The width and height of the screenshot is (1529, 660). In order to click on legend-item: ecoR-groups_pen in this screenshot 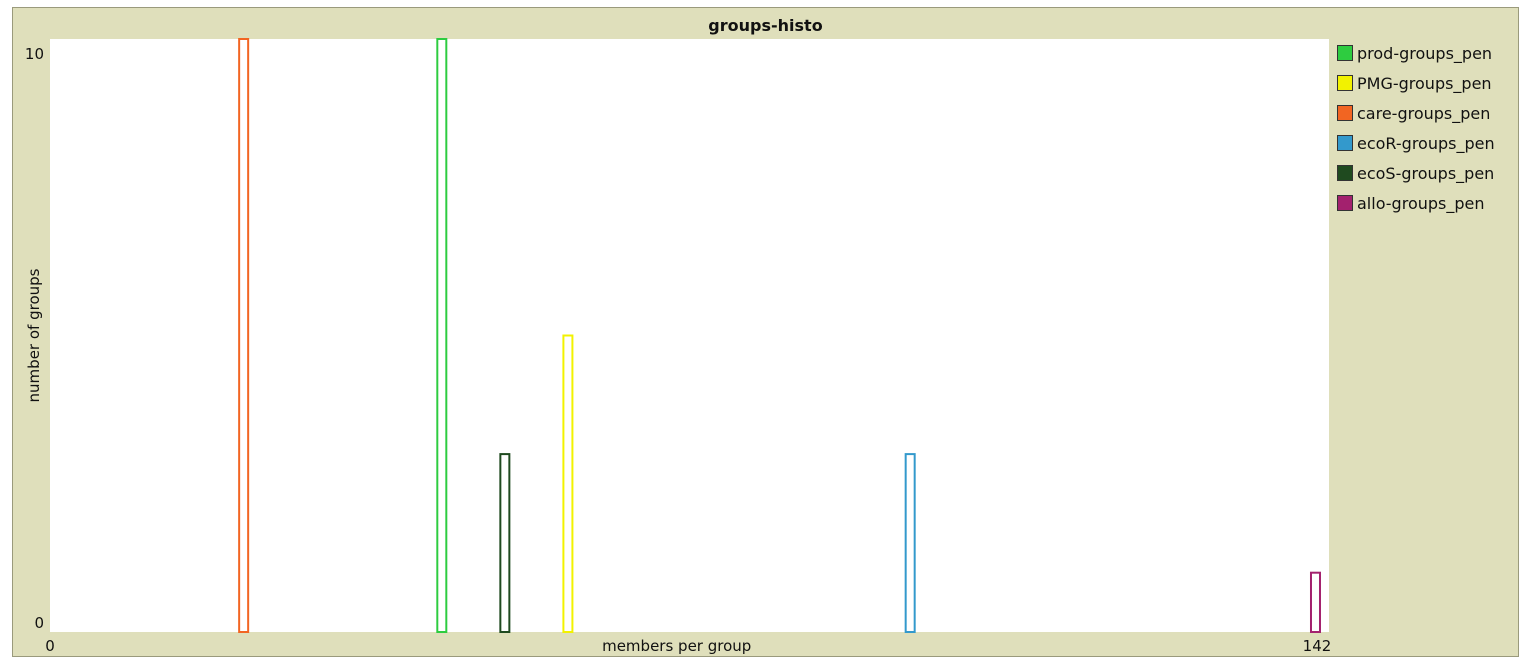, I will do `click(1416, 143)`.